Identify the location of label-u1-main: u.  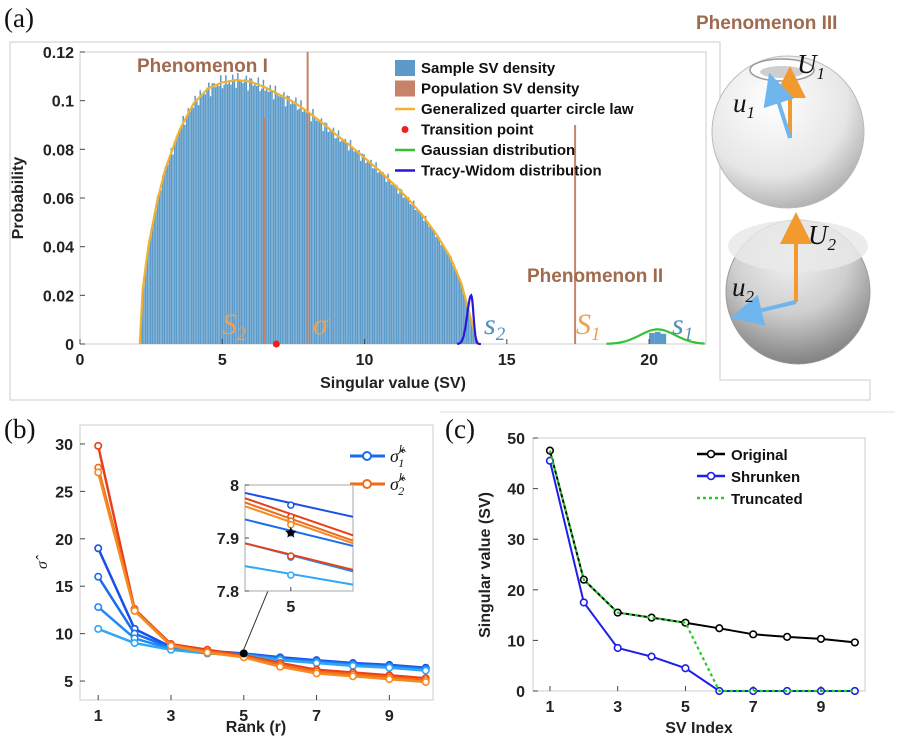
(740, 103).